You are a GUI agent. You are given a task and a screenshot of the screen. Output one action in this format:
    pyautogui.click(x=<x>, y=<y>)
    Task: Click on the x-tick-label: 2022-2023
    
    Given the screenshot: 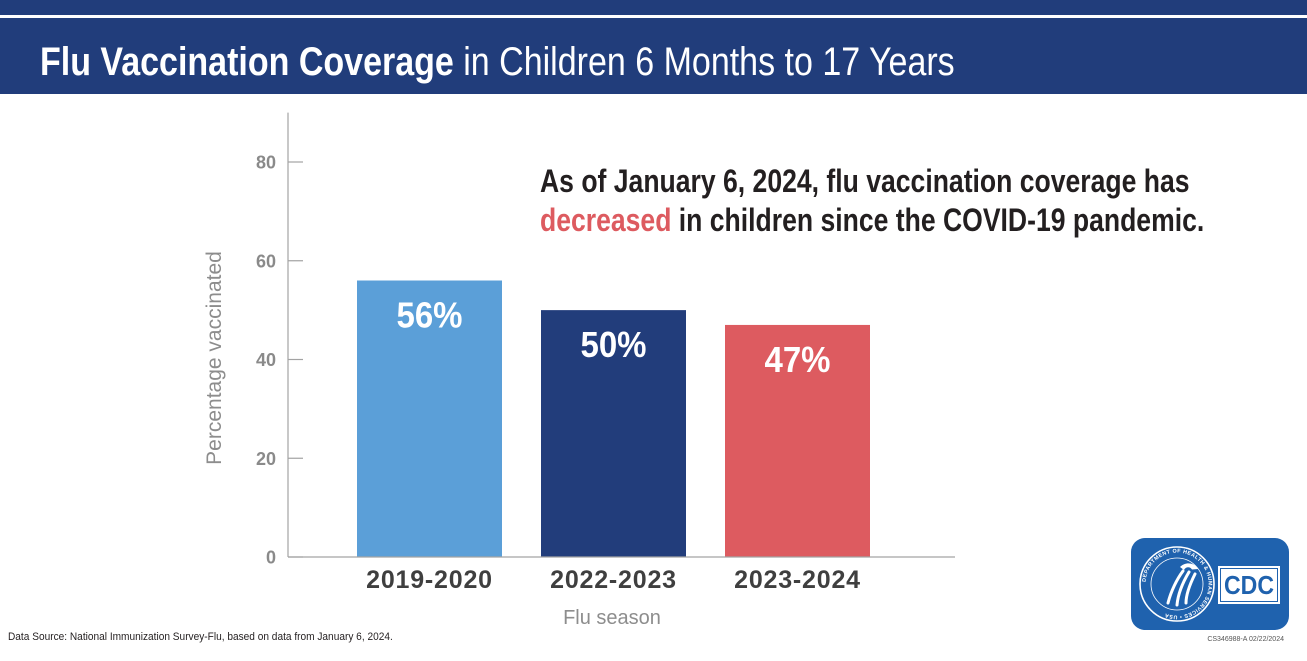 What is the action you would take?
    pyautogui.click(x=613, y=580)
    